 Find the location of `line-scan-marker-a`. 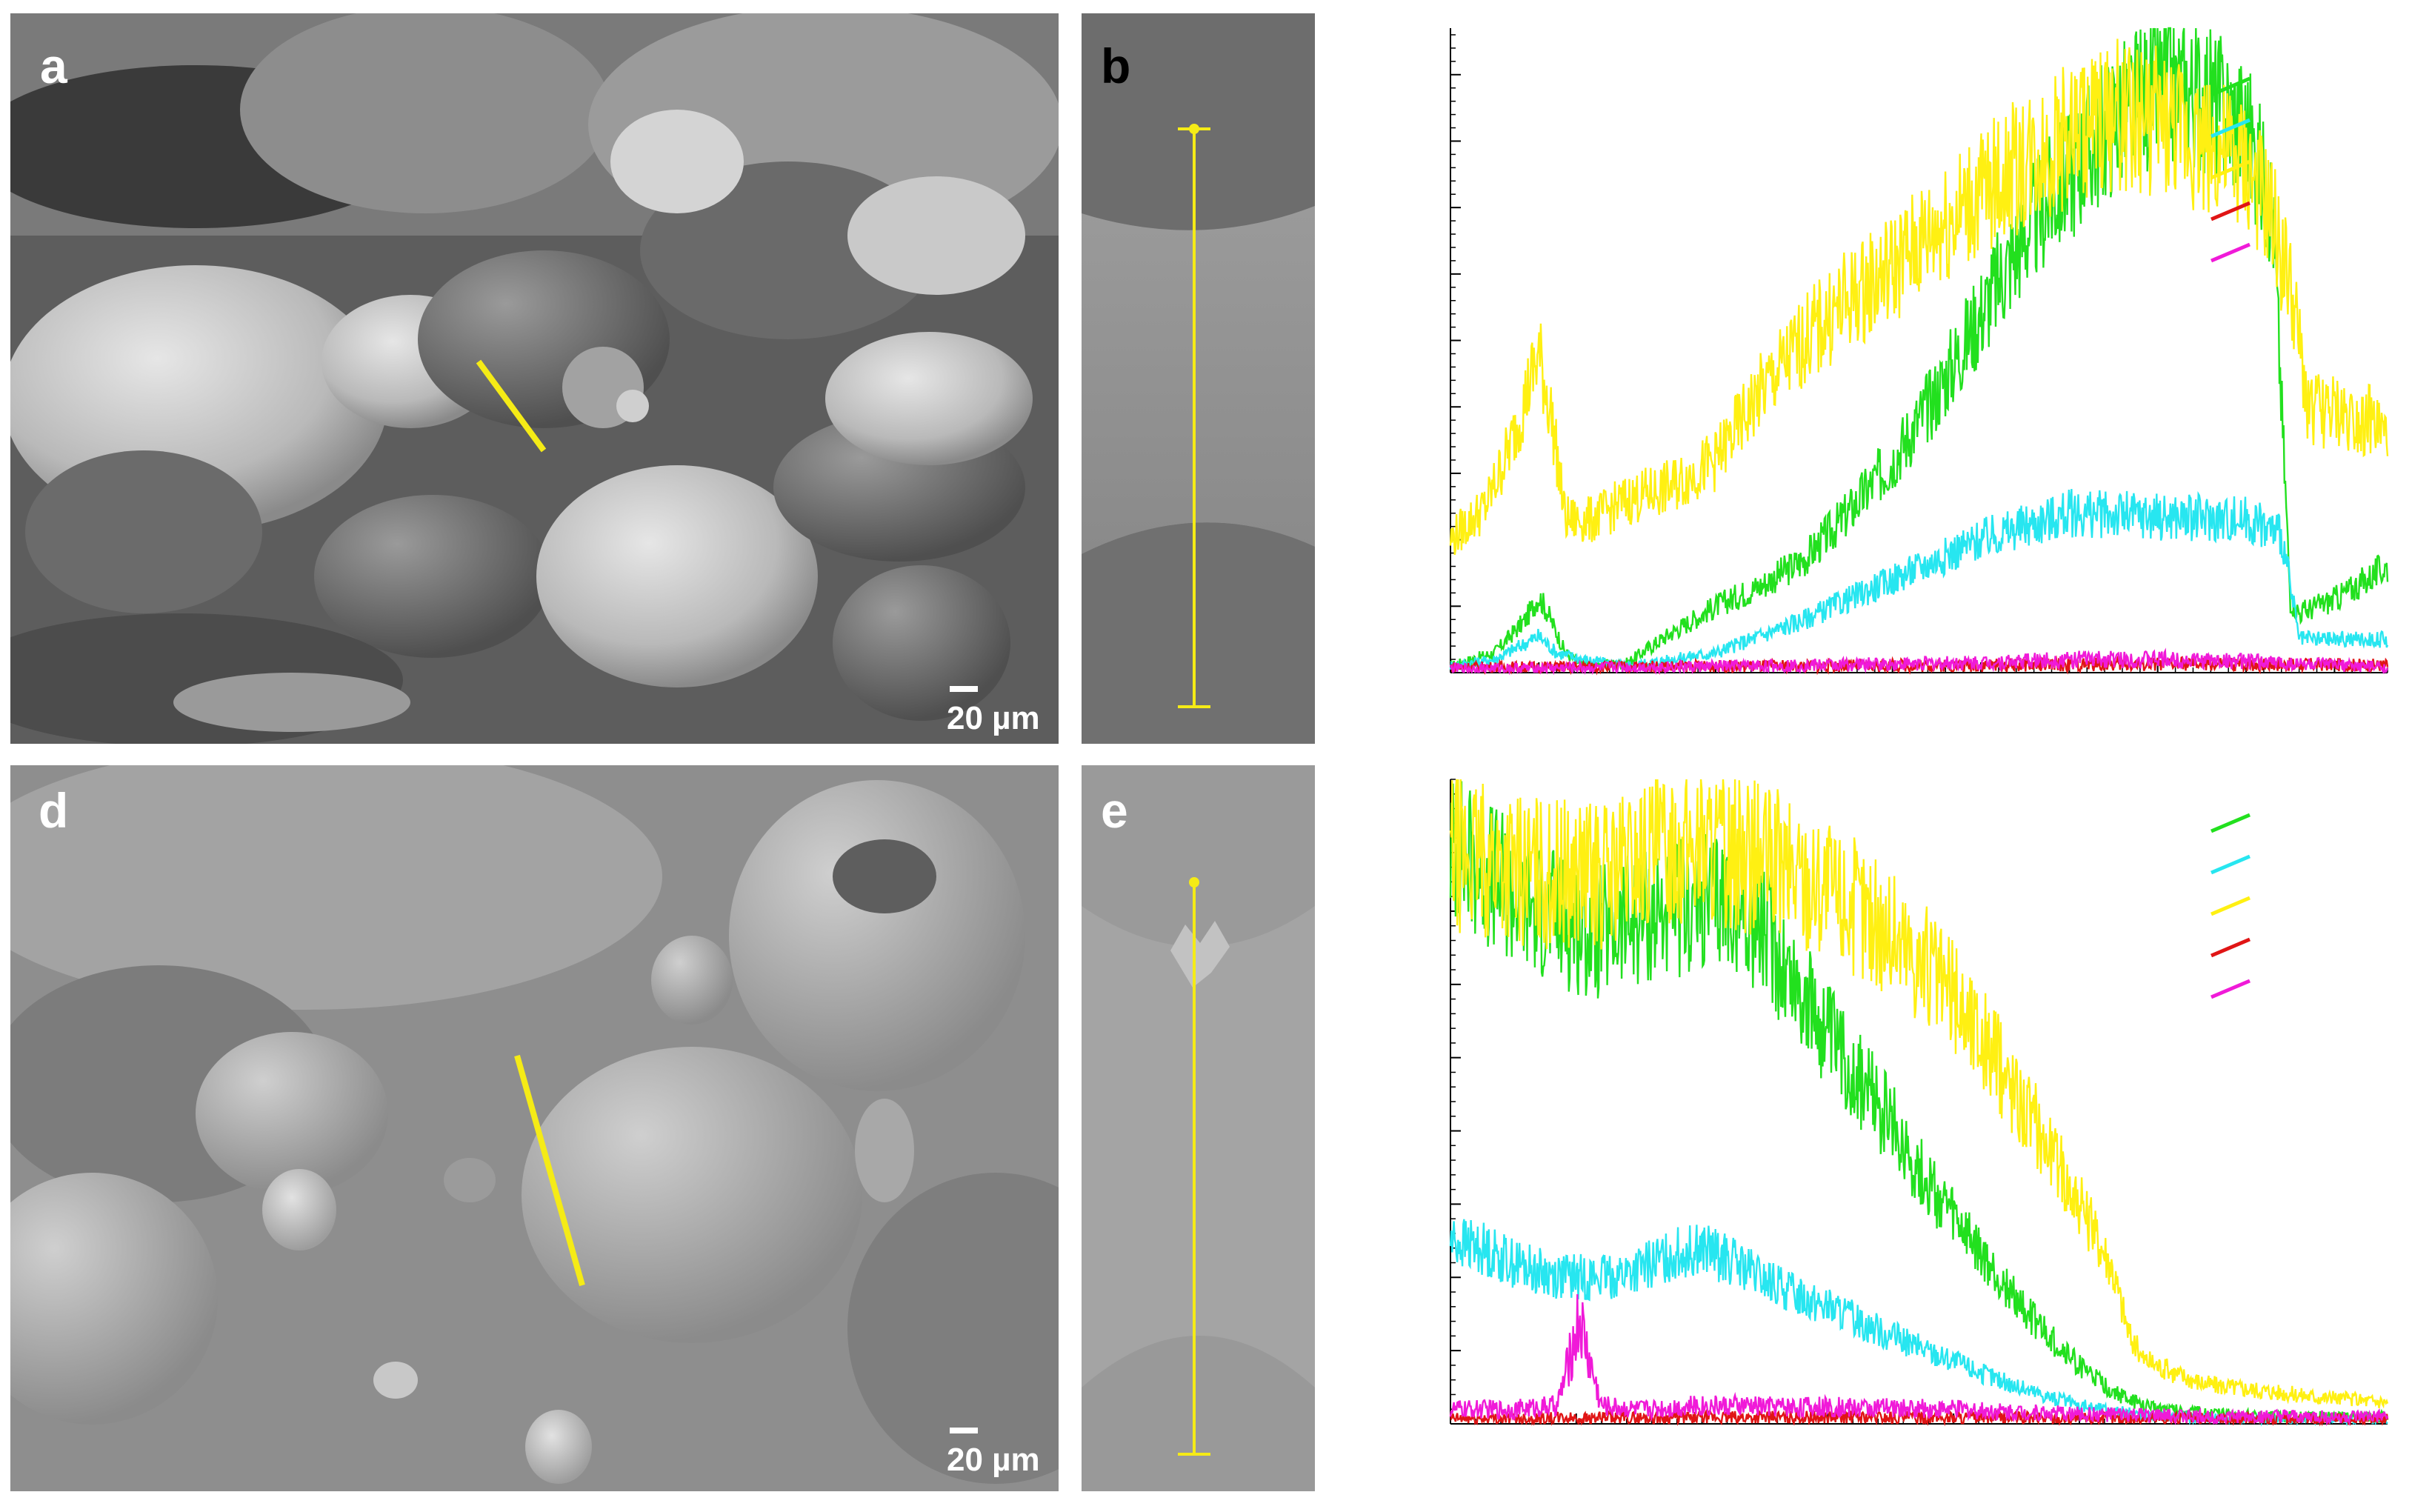

line-scan-marker-a is located at coordinates (511, 406).